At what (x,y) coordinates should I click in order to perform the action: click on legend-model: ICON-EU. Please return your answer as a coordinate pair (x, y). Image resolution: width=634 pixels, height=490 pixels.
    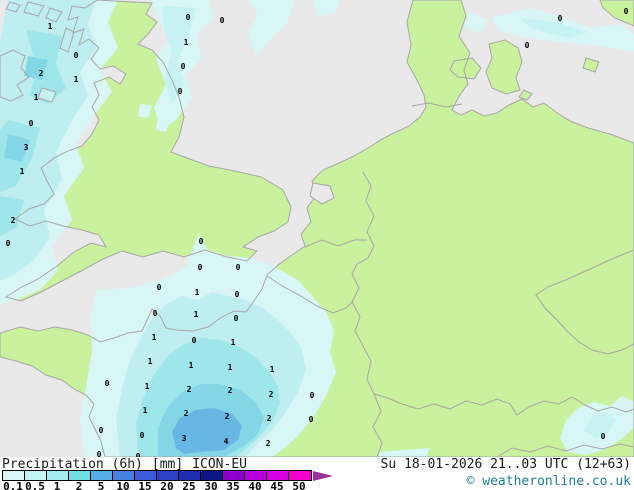
    Looking at the image, I should click on (219, 464).